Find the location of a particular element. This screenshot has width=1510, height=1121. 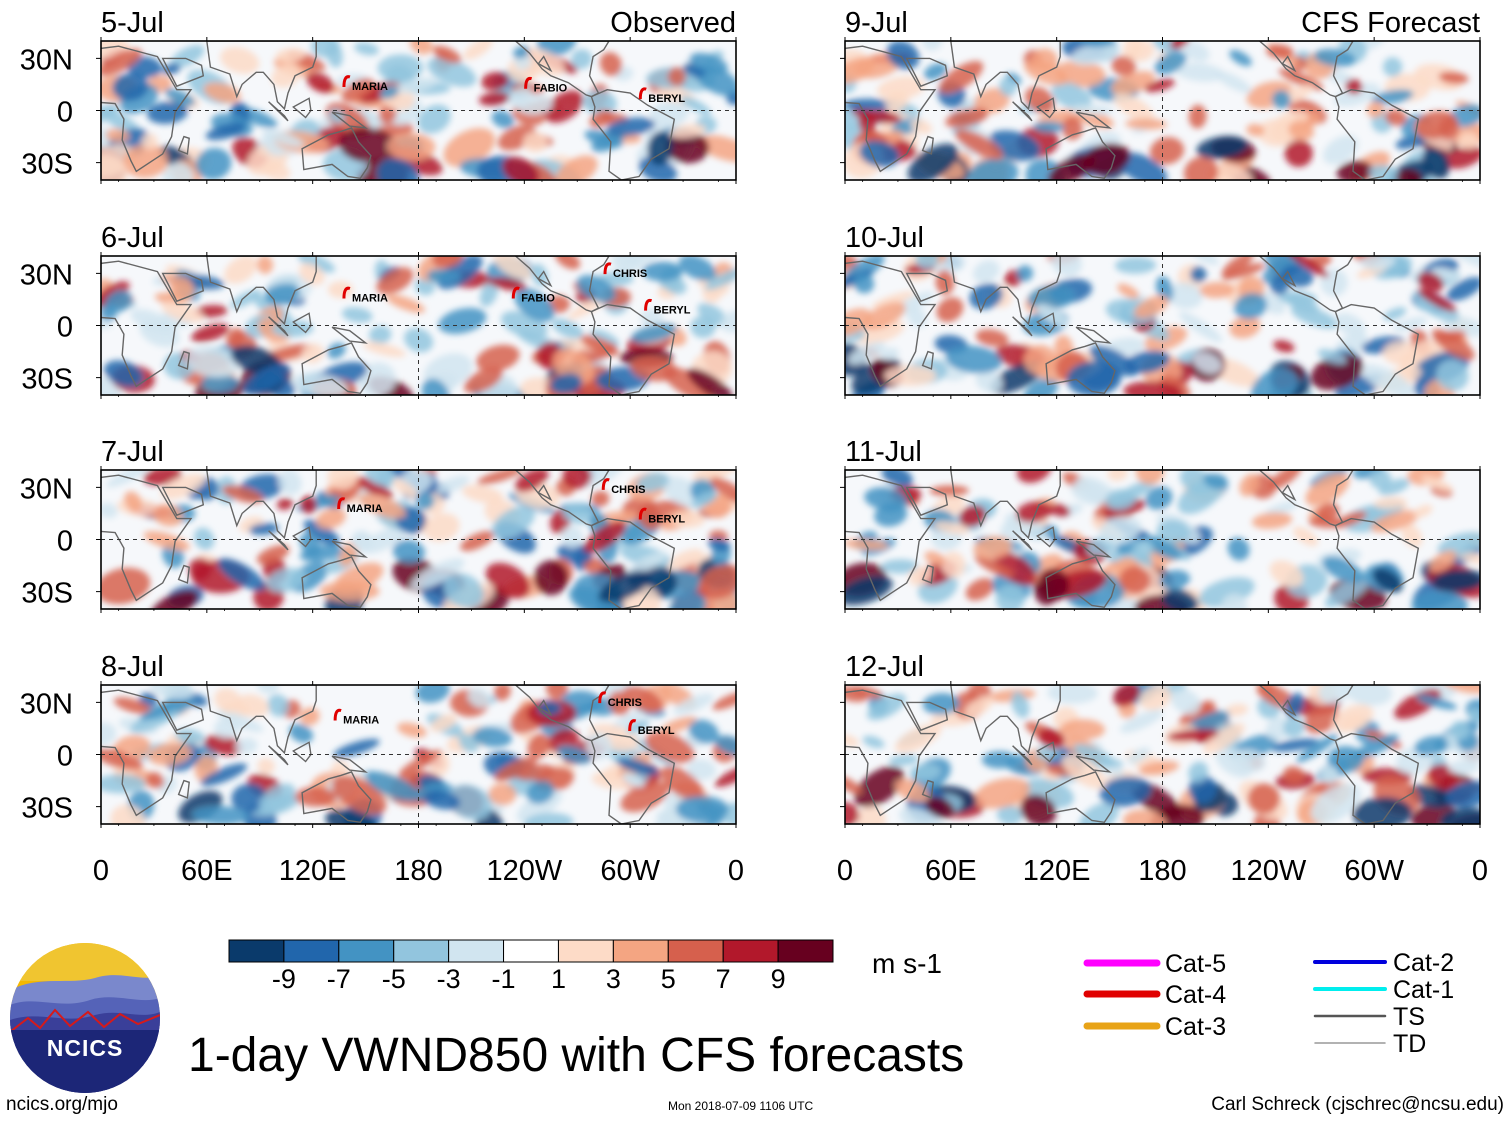

coastlines is located at coordinates (388, 539).